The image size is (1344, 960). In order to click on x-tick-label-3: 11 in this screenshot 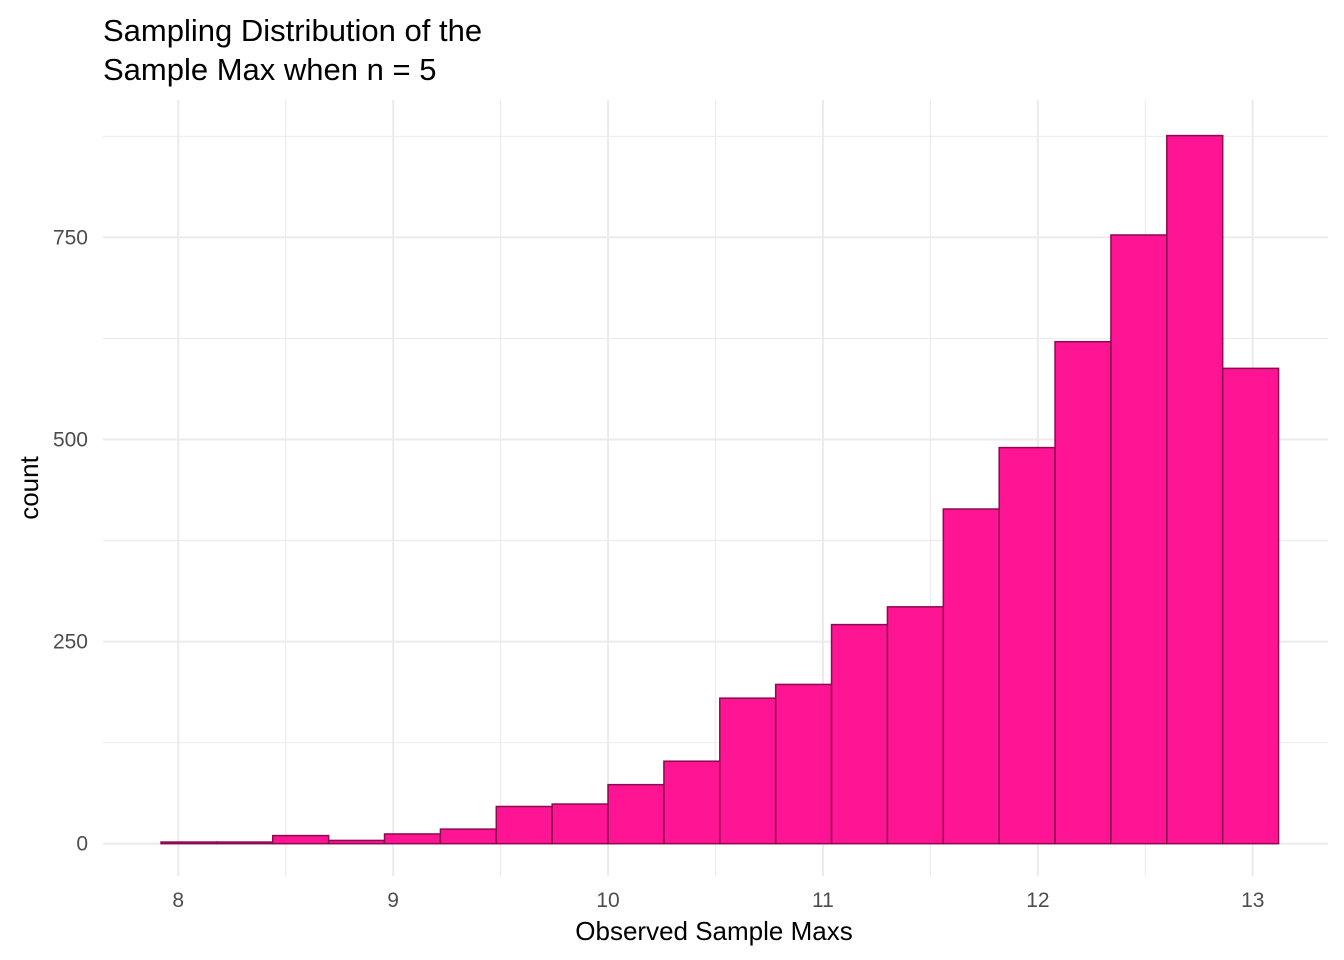, I will do `click(823, 900)`.